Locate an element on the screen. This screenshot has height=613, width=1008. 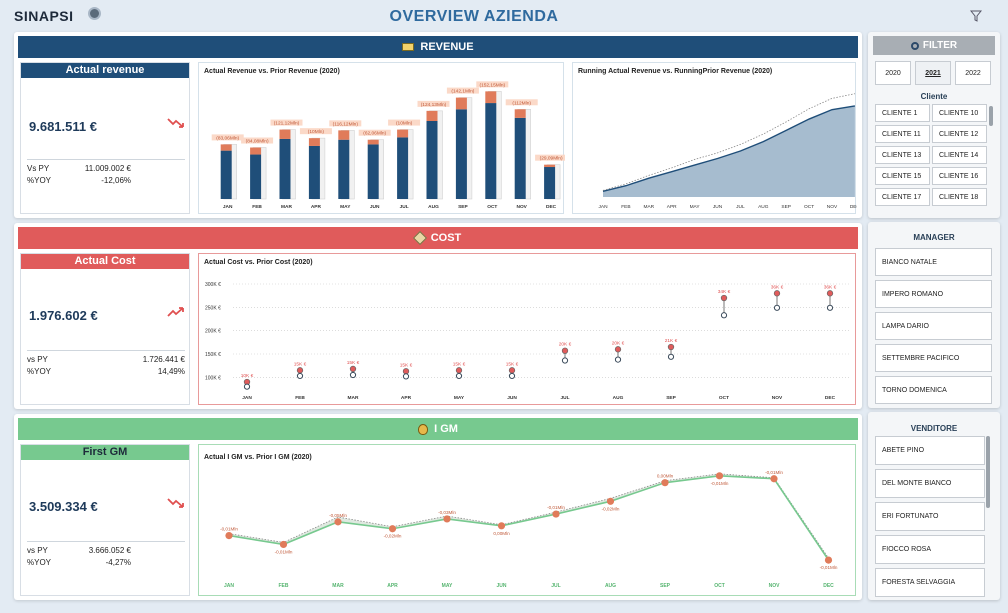
data-label: (83,06Mln) is located at coordinates (227, 138).